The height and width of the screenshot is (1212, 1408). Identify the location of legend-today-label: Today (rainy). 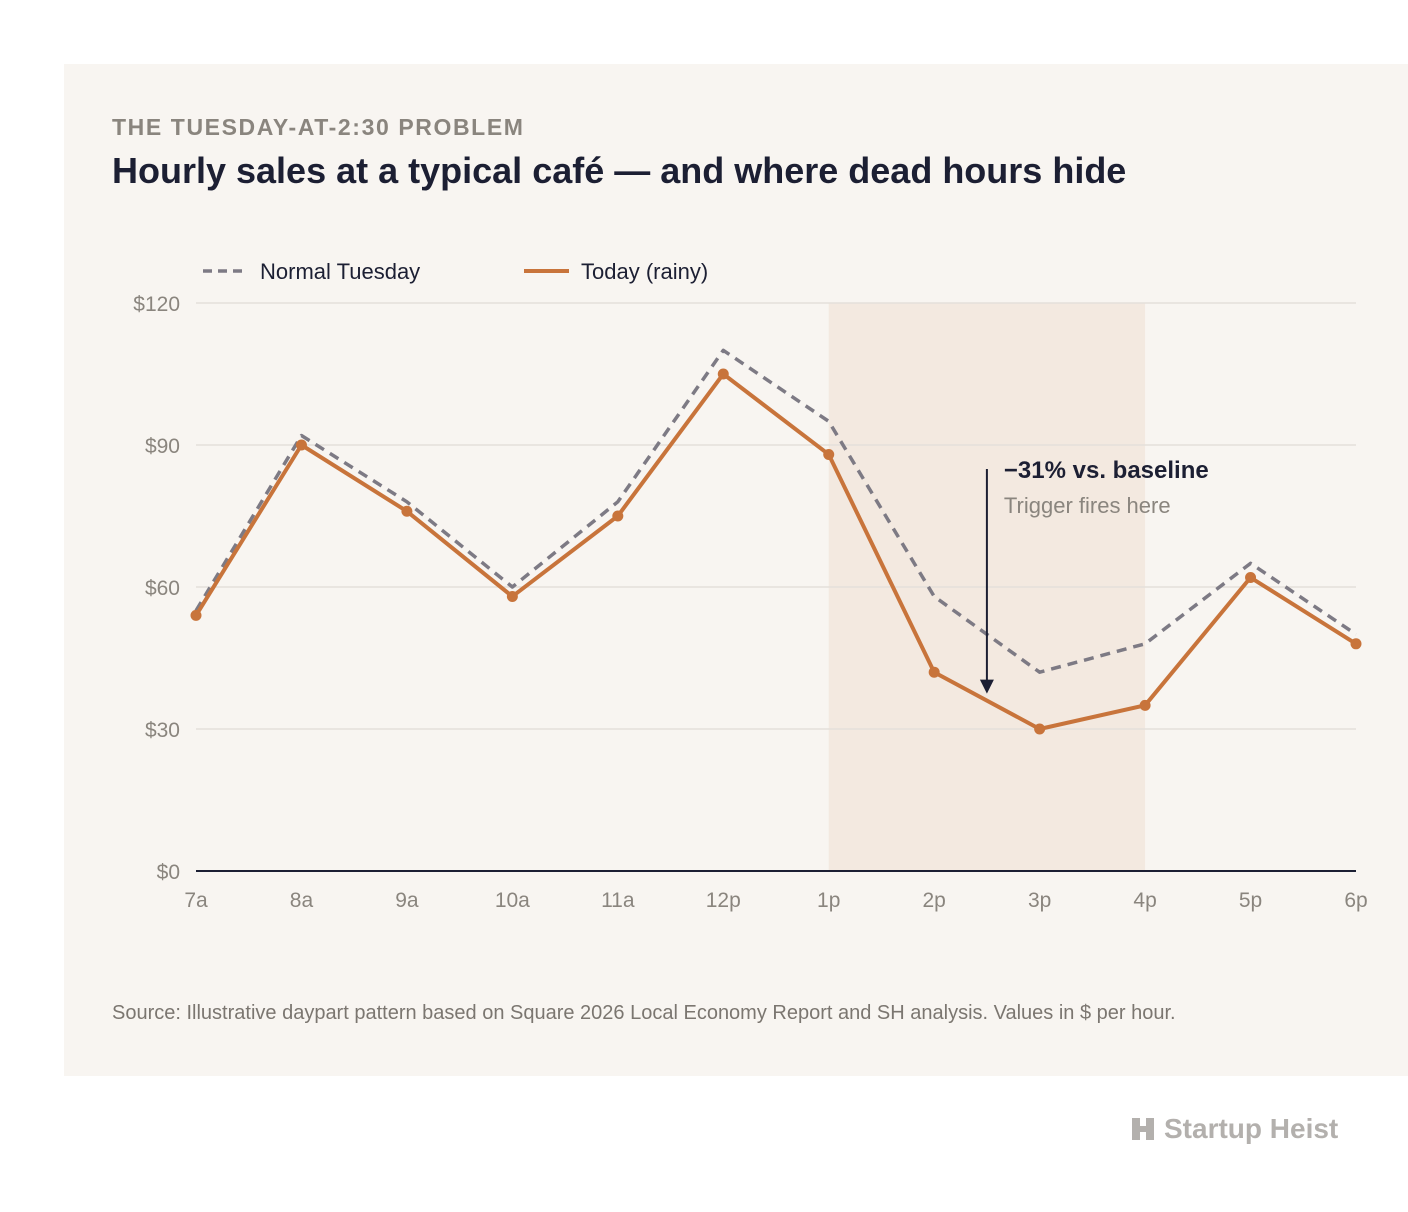
(644, 271).